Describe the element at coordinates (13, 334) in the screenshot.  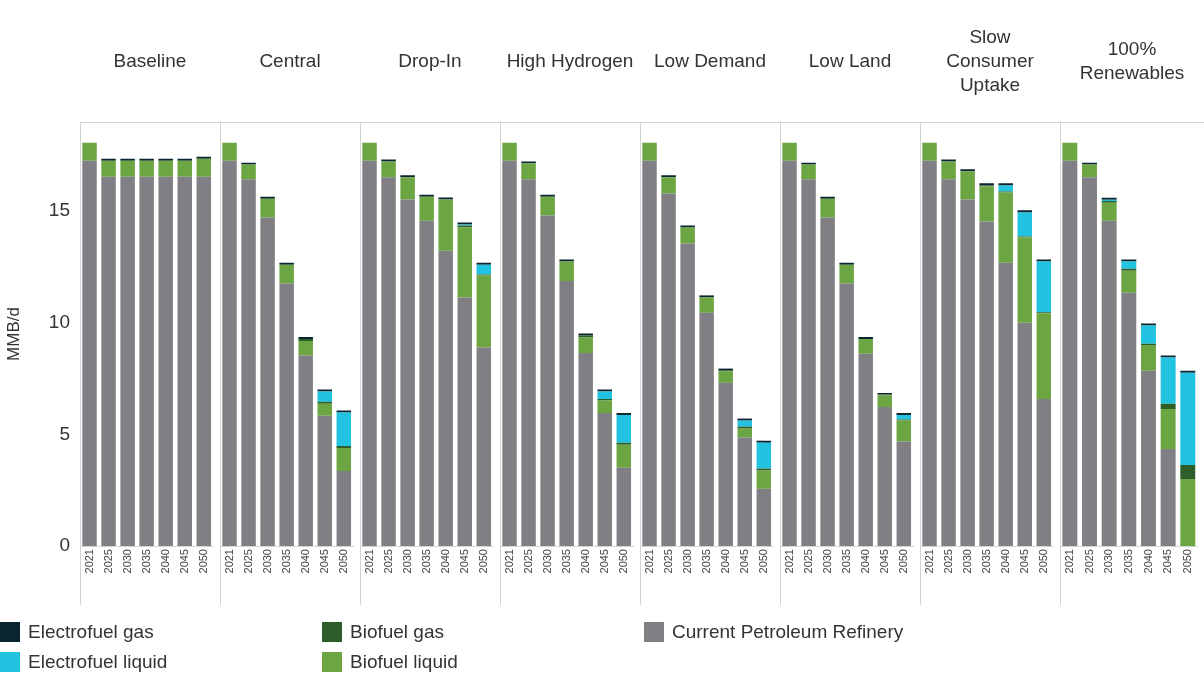
I see `y-axis-title: MMB/d` at that location.